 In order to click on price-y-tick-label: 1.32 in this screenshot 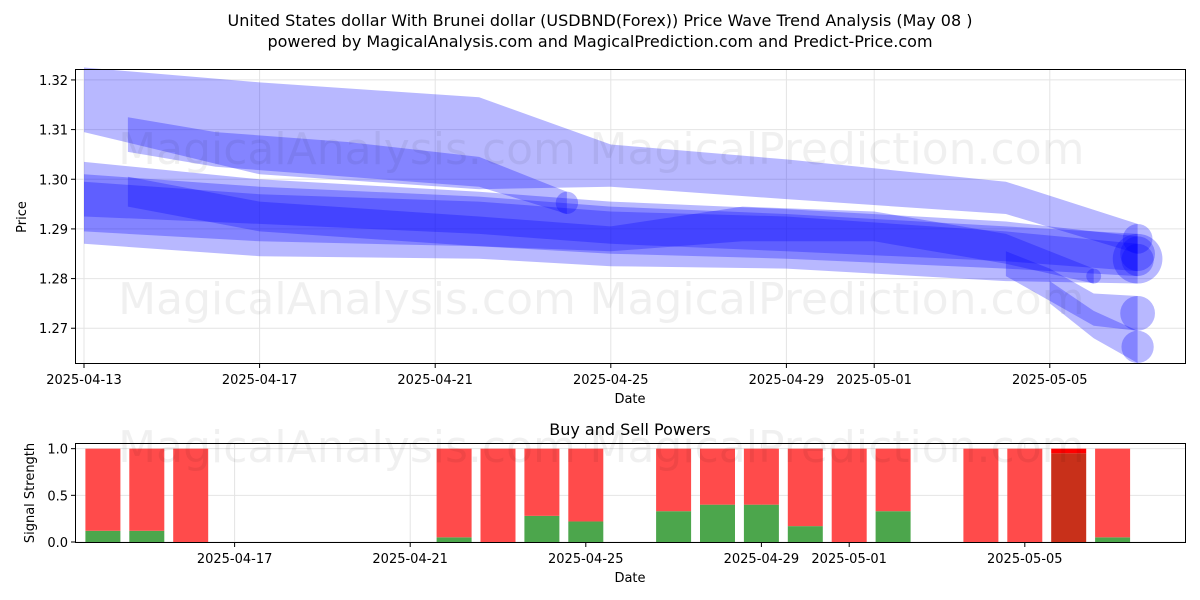, I will do `click(53, 81)`.